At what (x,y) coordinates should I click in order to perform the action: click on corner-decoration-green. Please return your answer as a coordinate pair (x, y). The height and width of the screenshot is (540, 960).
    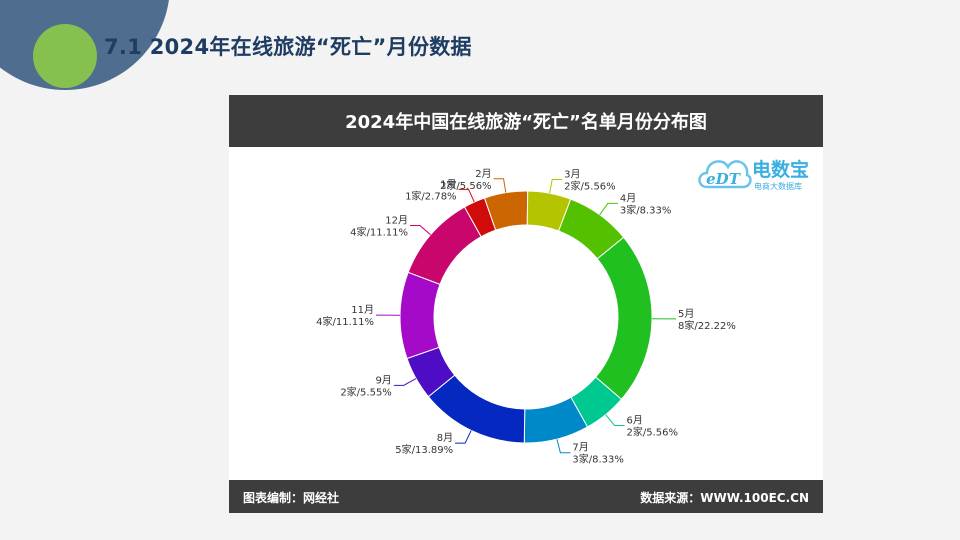
    Looking at the image, I should click on (65, 56).